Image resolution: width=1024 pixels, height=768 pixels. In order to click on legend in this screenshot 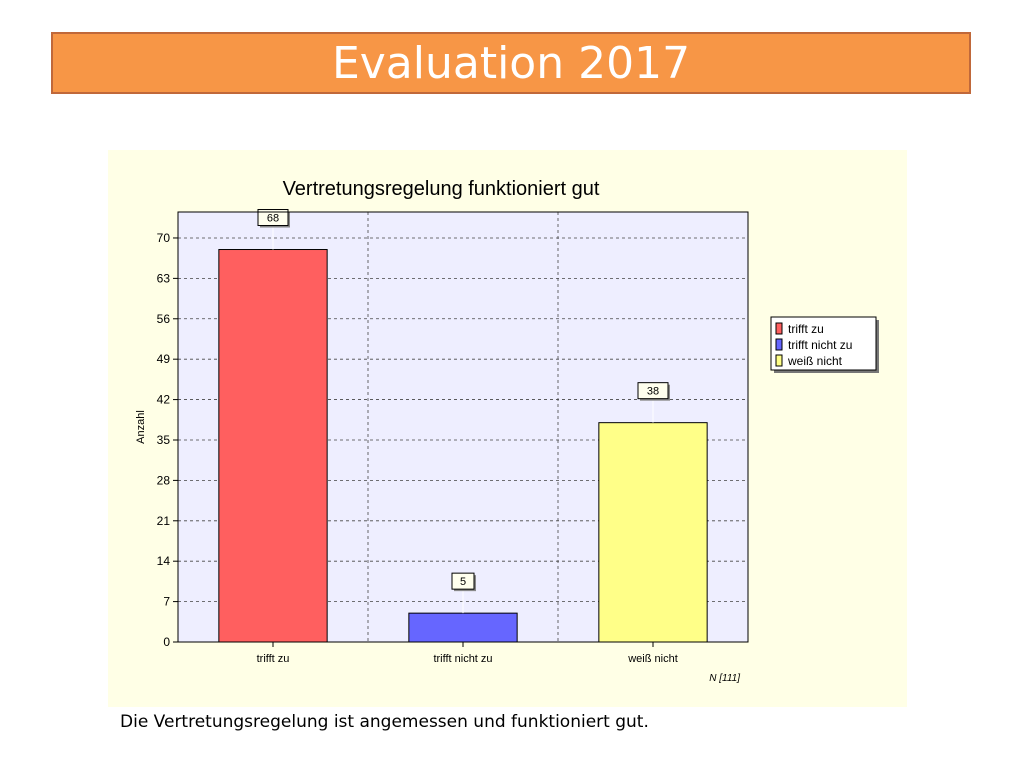, I will do `click(823, 343)`.